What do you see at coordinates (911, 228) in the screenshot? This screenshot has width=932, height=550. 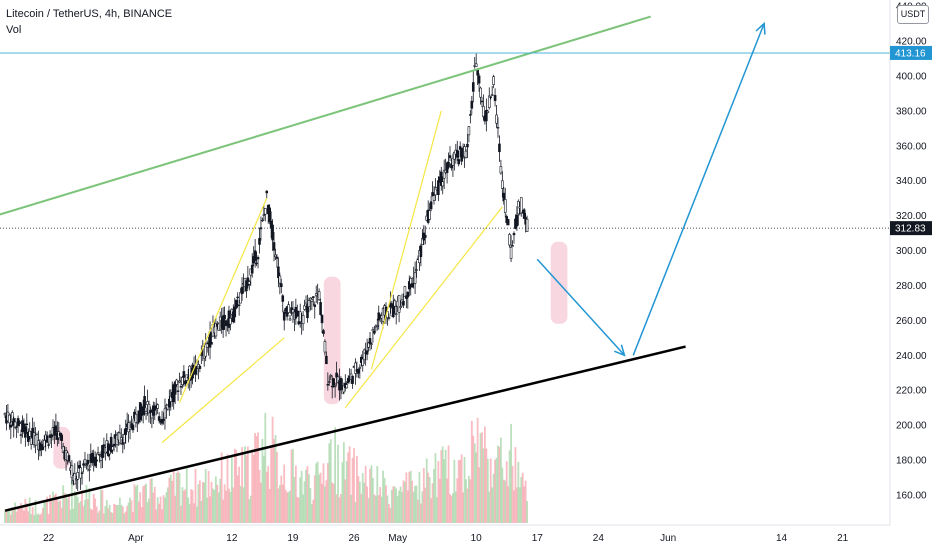 I see `last-price-tag` at bounding box center [911, 228].